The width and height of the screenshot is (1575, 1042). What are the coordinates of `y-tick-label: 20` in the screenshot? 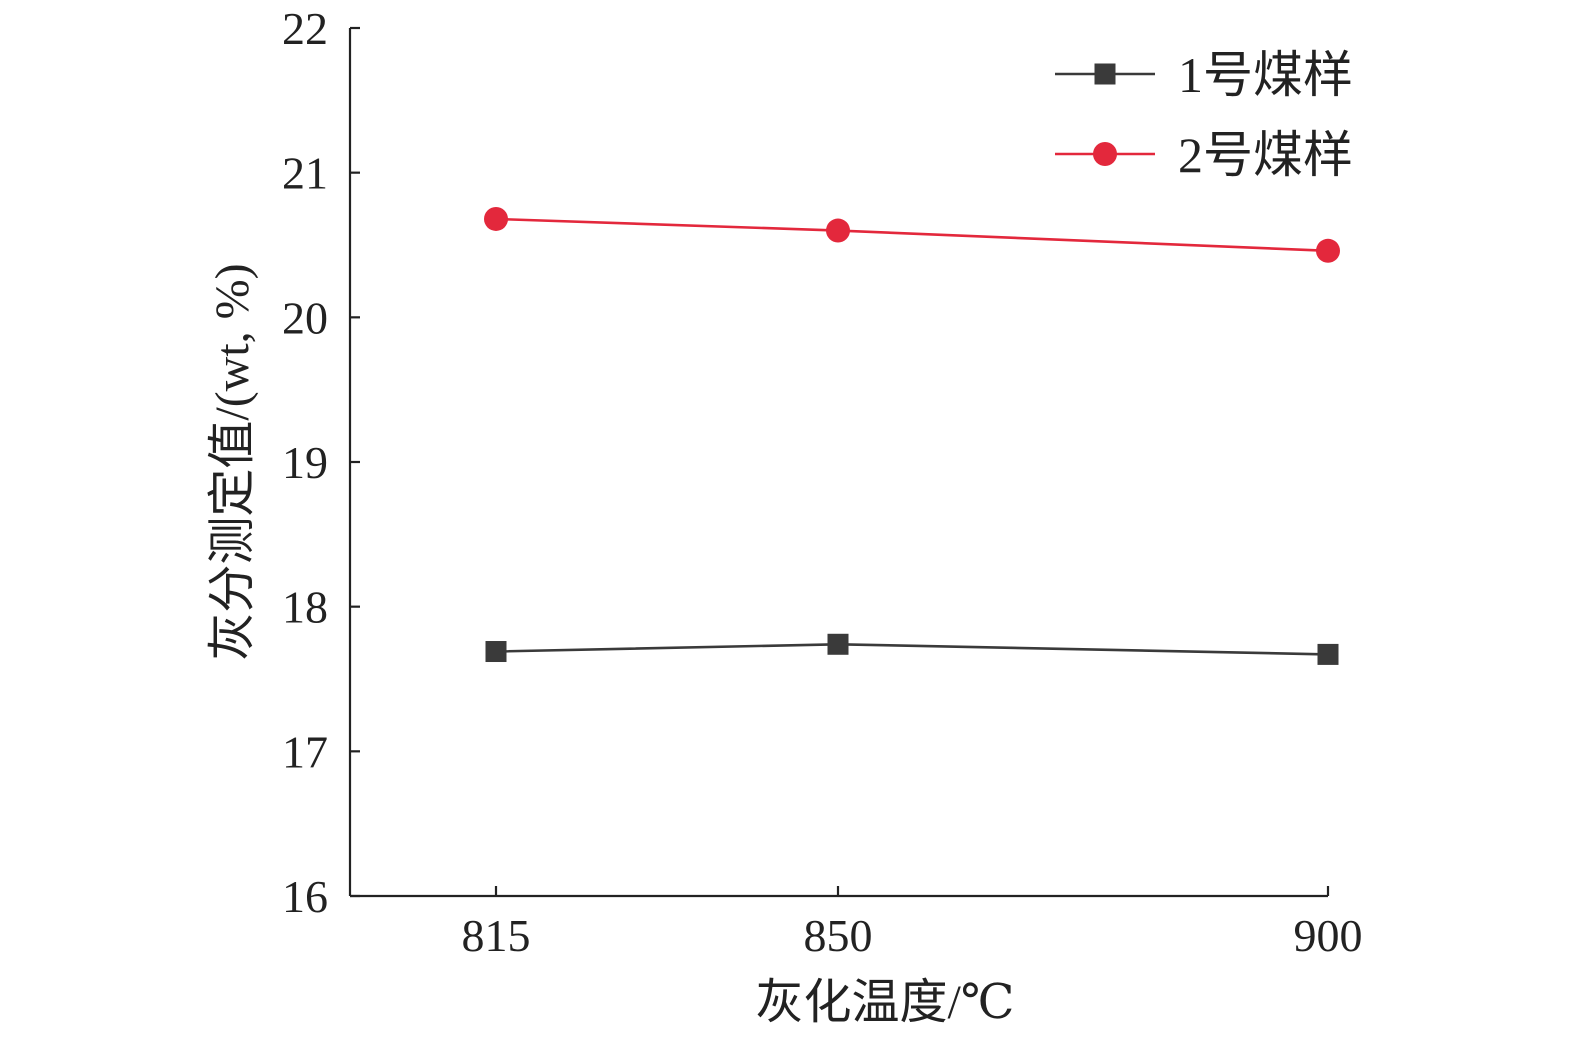 It's located at (305, 317).